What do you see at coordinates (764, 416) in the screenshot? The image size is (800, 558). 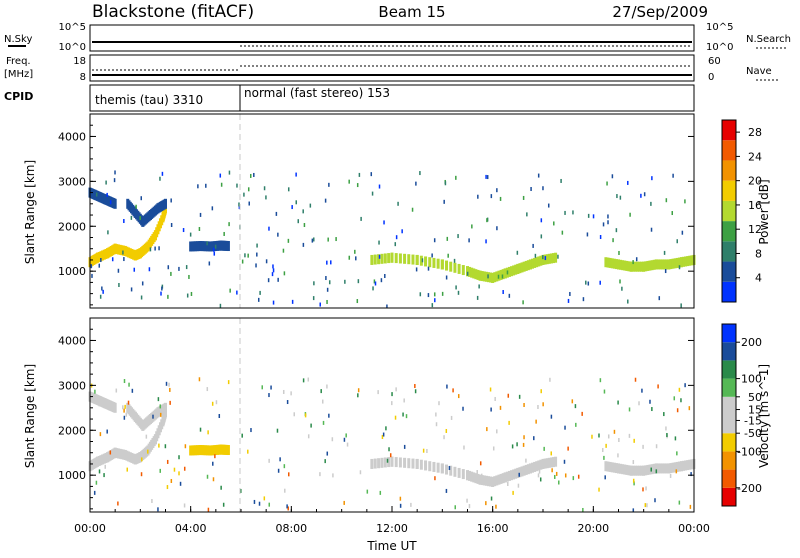 I see `velocity-colorbar-label: Velocity [m s^-1]` at bounding box center [764, 416].